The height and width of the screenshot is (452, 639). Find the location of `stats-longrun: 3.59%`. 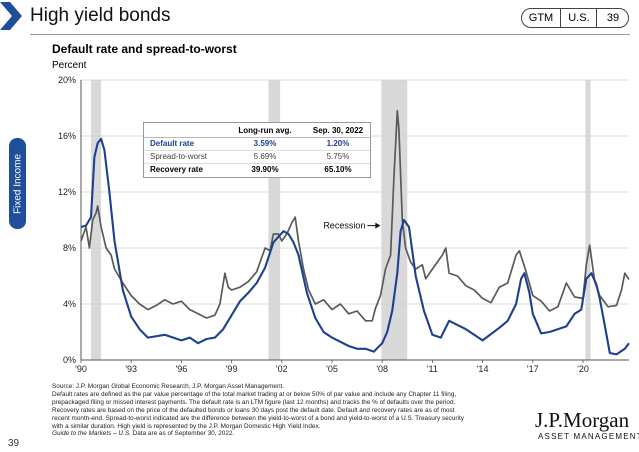

stats-longrun: 3.59% is located at coordinates (265, 143).